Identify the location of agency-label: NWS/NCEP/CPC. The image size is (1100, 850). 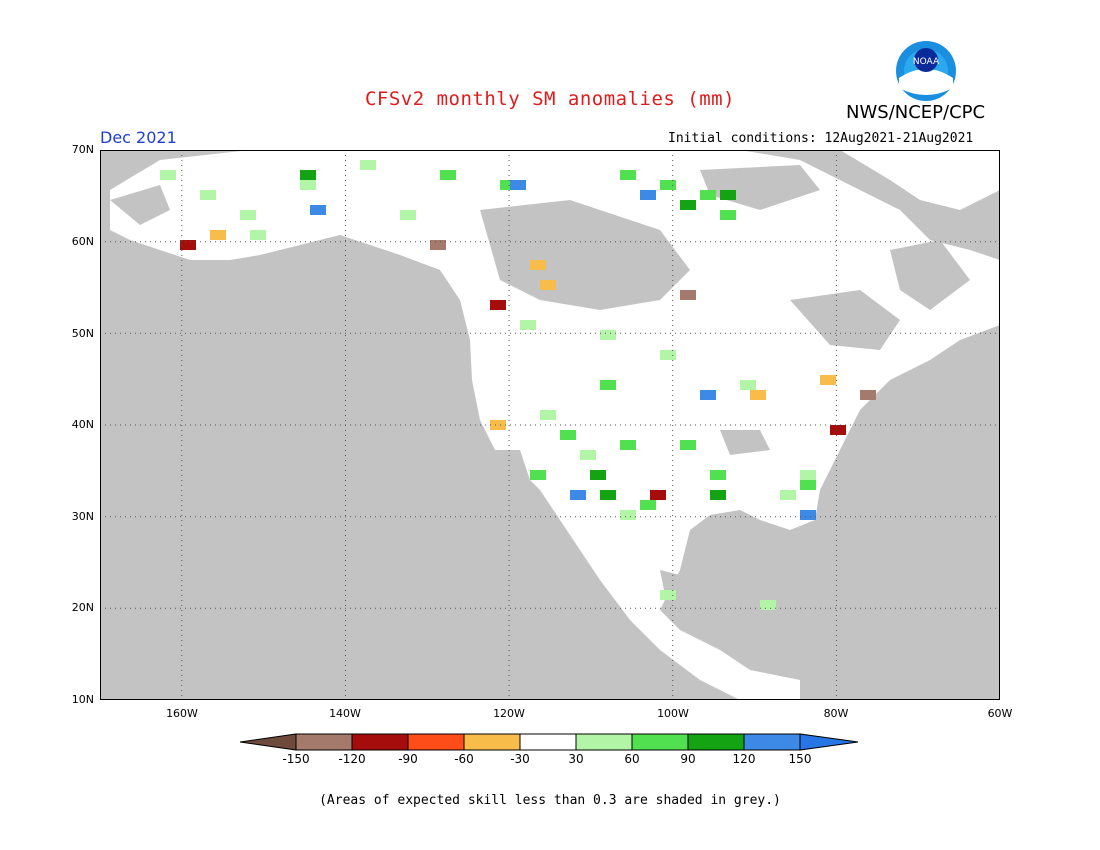
(916, 112).